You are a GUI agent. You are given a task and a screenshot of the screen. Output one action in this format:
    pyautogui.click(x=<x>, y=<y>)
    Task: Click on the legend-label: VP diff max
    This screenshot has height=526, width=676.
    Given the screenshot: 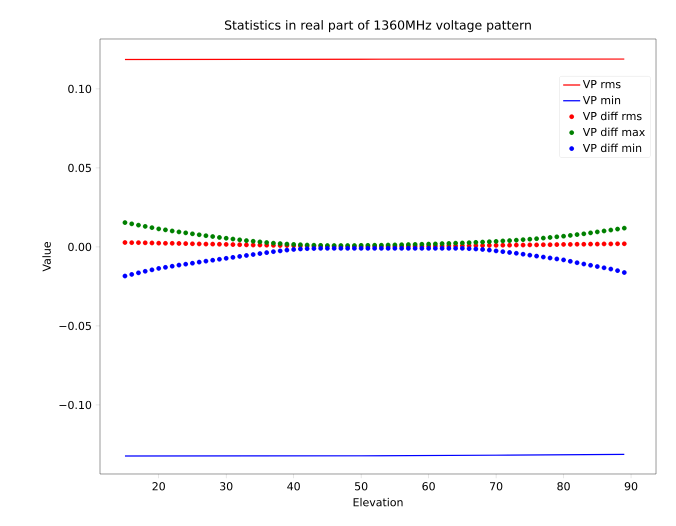 What is the action you would take?
    pyautogui.click(x=613, y=132)
    